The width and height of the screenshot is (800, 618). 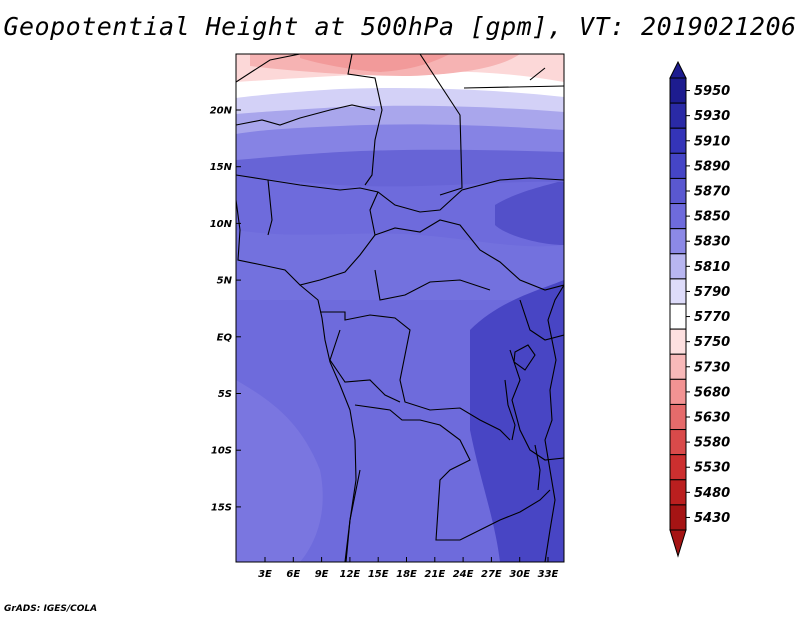 What do you see at coordinates (415, 376) in the screenshot?
I see `border-congo` at bounding box center [415, 376].